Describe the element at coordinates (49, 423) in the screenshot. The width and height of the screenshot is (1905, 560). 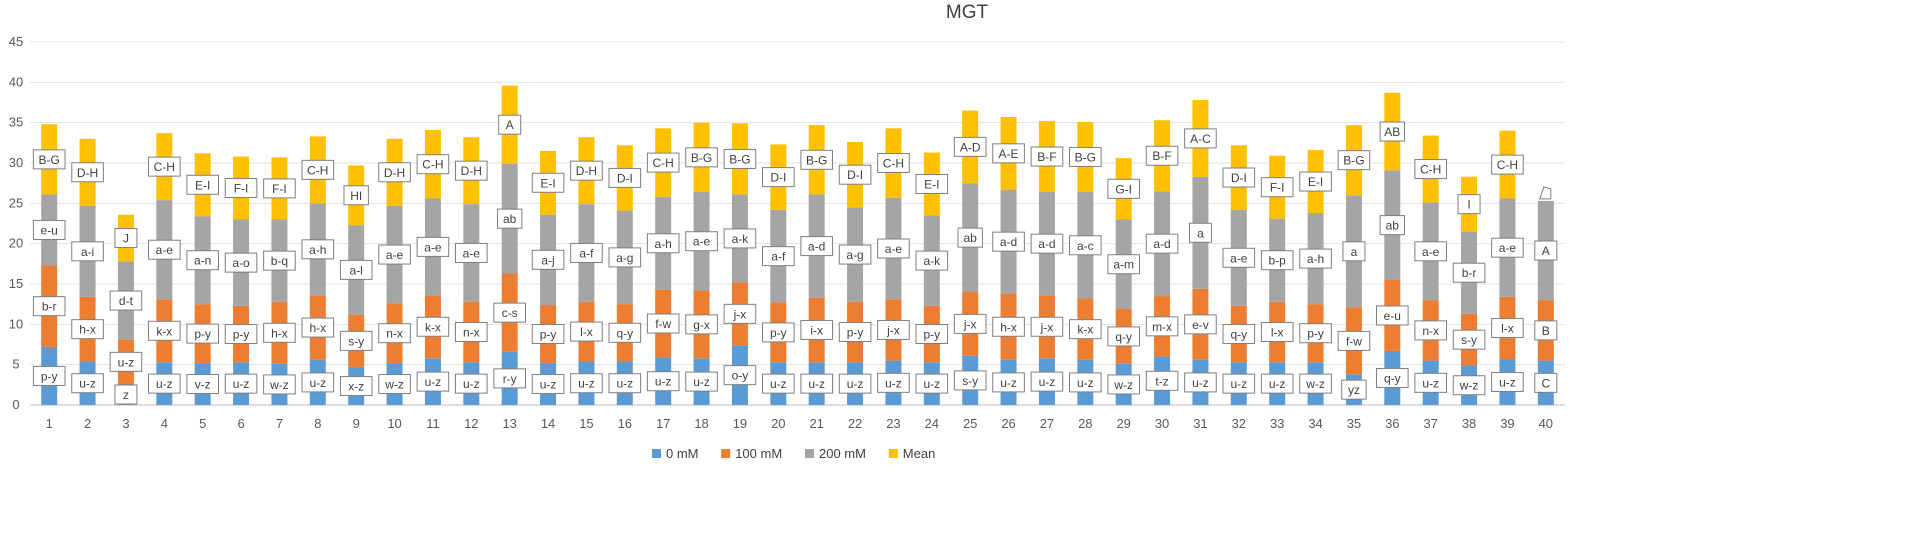
I see `x-tick-label: 1` at that location.